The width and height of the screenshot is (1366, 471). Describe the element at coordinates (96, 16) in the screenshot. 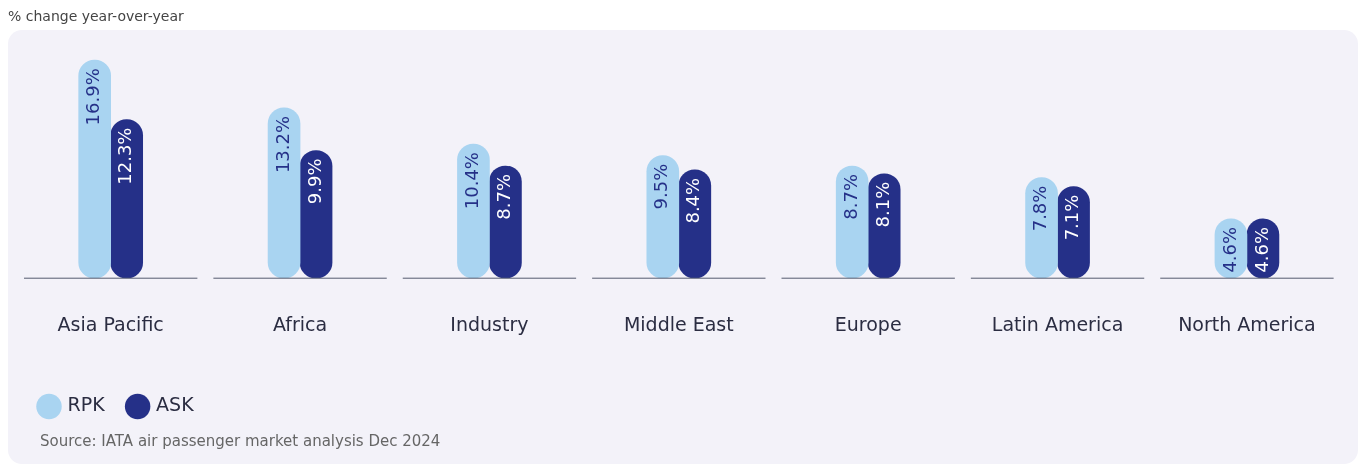

I see `chart-title: % change year-over-year` at that location.